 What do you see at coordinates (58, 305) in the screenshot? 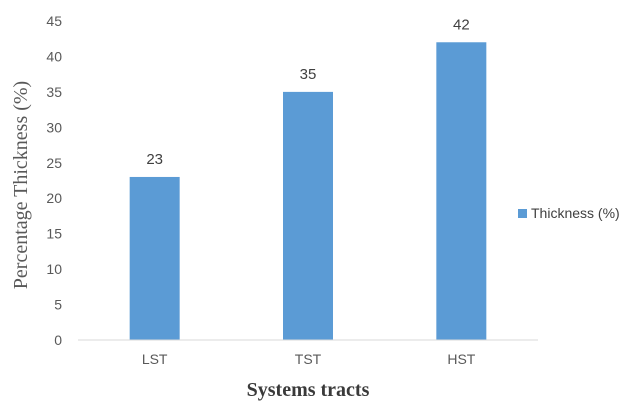
I see `y-tick-label: 5` at bounding box center [58, 305].